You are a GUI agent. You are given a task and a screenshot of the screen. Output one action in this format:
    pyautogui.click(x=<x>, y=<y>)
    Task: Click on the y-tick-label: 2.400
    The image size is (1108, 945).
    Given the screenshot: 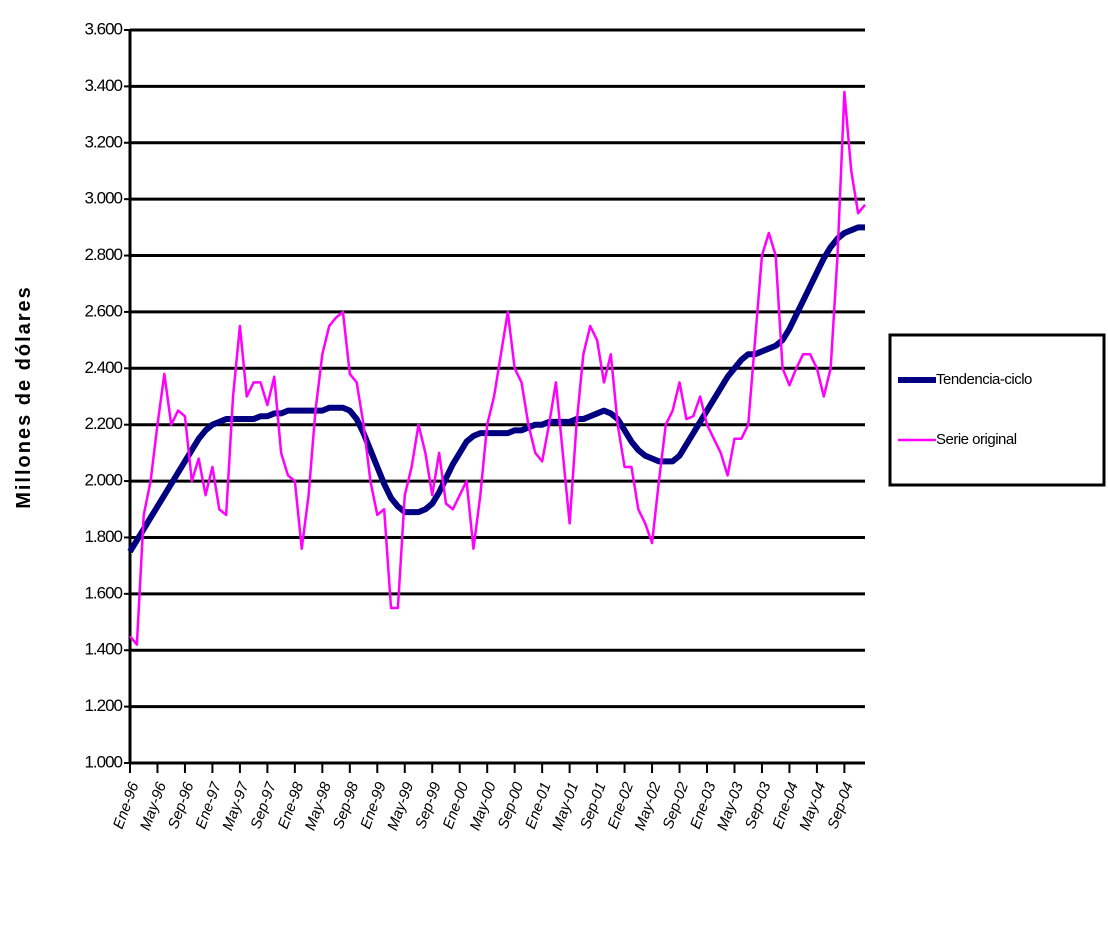 What is the action you would take?
    pyautogui.click(x=103, y=367)
    